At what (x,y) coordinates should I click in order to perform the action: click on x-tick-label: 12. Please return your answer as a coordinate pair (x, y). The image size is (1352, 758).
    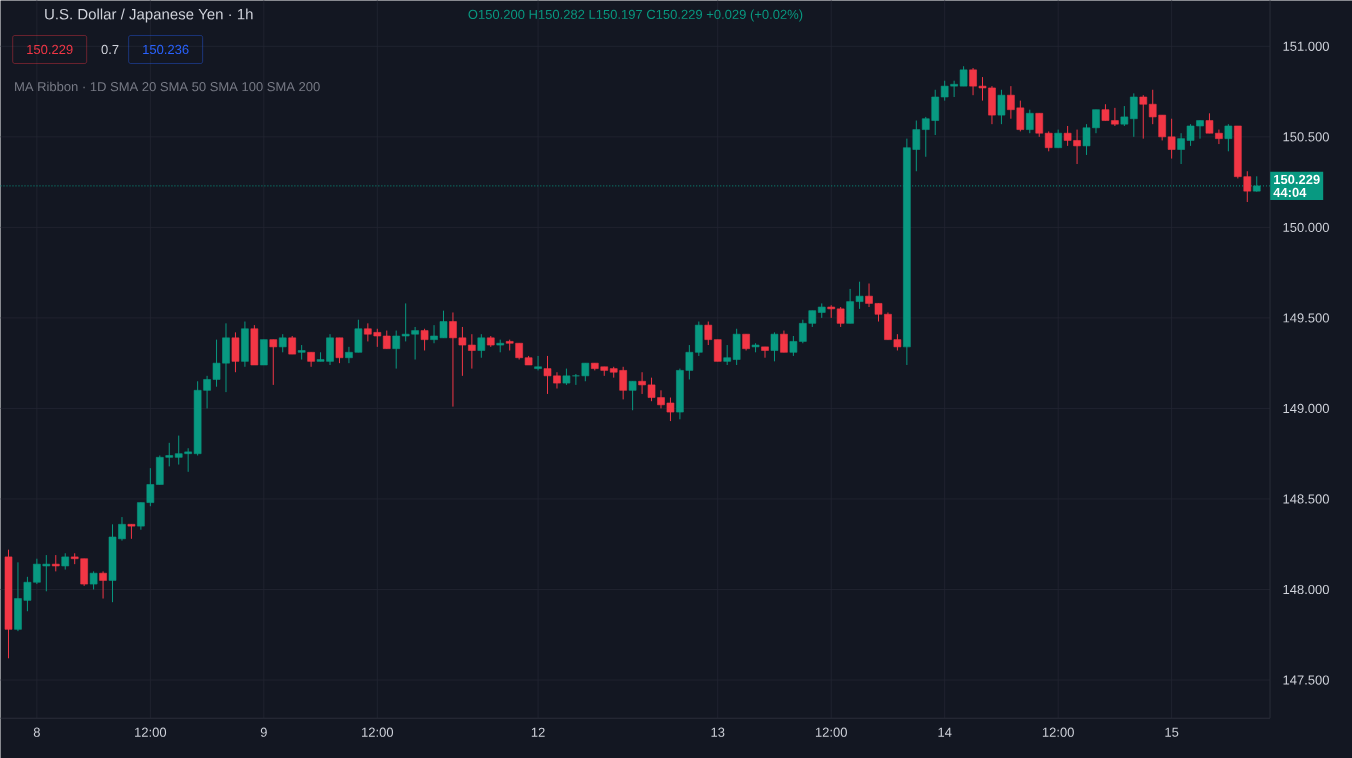
    Looking at the image, I should click on (538, 732).